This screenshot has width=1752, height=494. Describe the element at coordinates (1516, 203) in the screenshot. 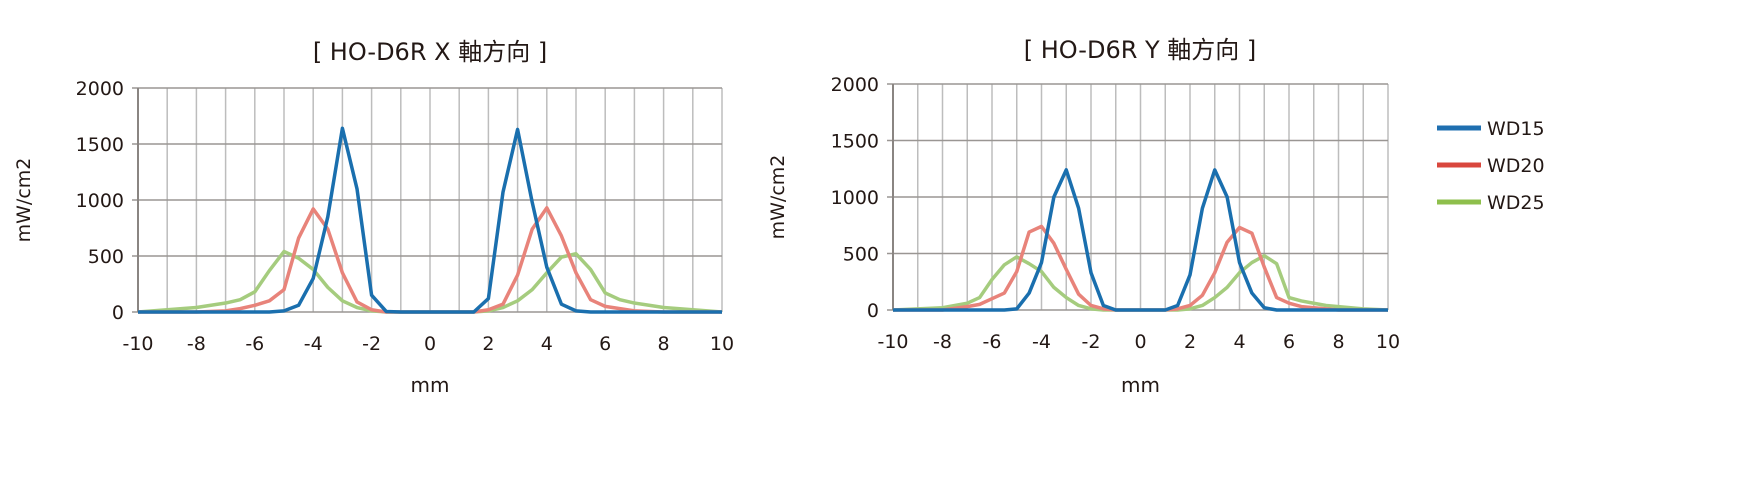

I see `legend-label: WD25` at that location.